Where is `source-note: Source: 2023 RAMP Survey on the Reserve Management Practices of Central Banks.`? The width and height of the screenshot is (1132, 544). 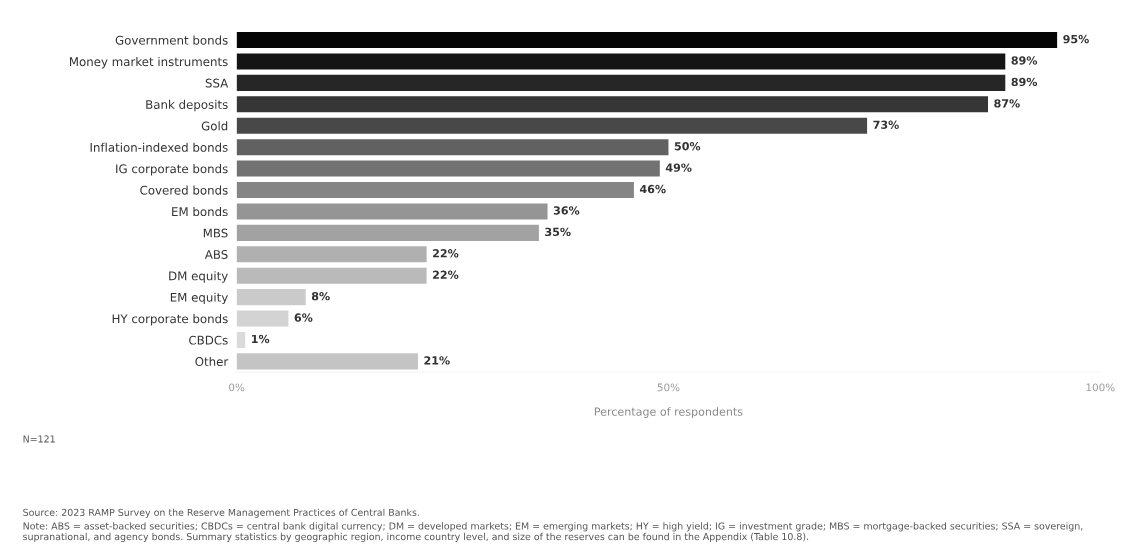
source-note: Source: 2023 RAMP Survey on the Reserve Management Practices of Central Banks. is located at coordinates (221, 513).